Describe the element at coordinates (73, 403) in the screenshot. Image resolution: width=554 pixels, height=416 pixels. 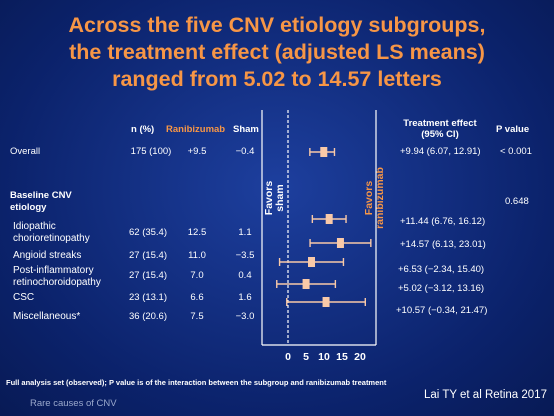
I see `footer-note: Rare causes of CNV` at that location.